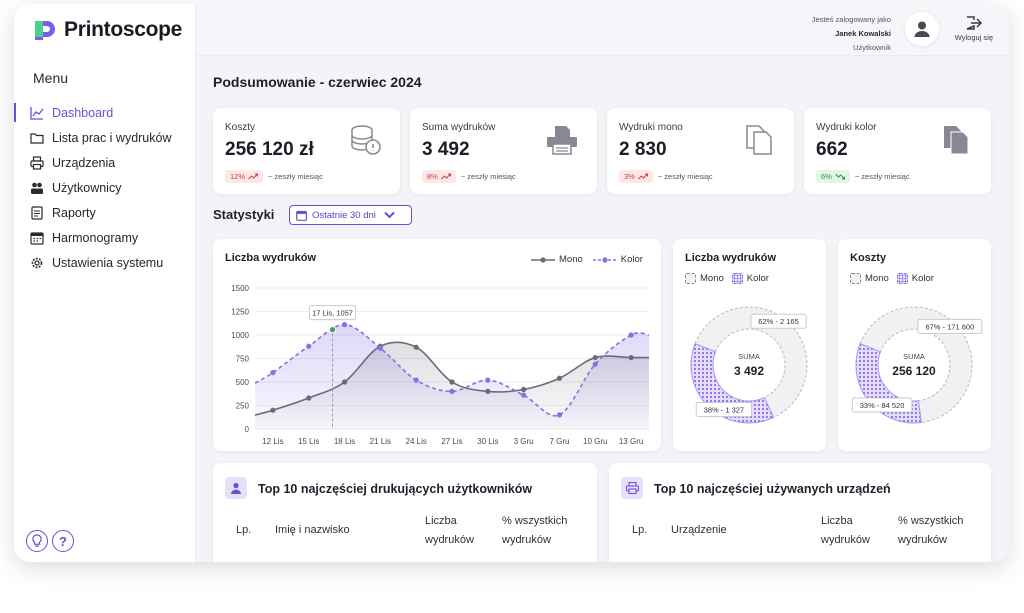 The image size is (1024, 613). I want to click on chevron-down-icon, so click(389, 215).